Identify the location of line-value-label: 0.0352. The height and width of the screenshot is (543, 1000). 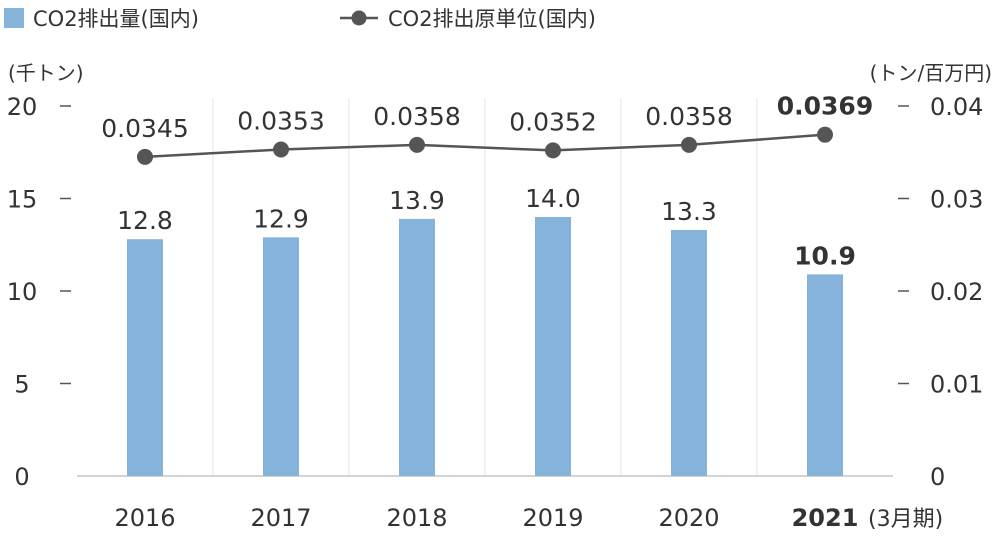
(552, 121).